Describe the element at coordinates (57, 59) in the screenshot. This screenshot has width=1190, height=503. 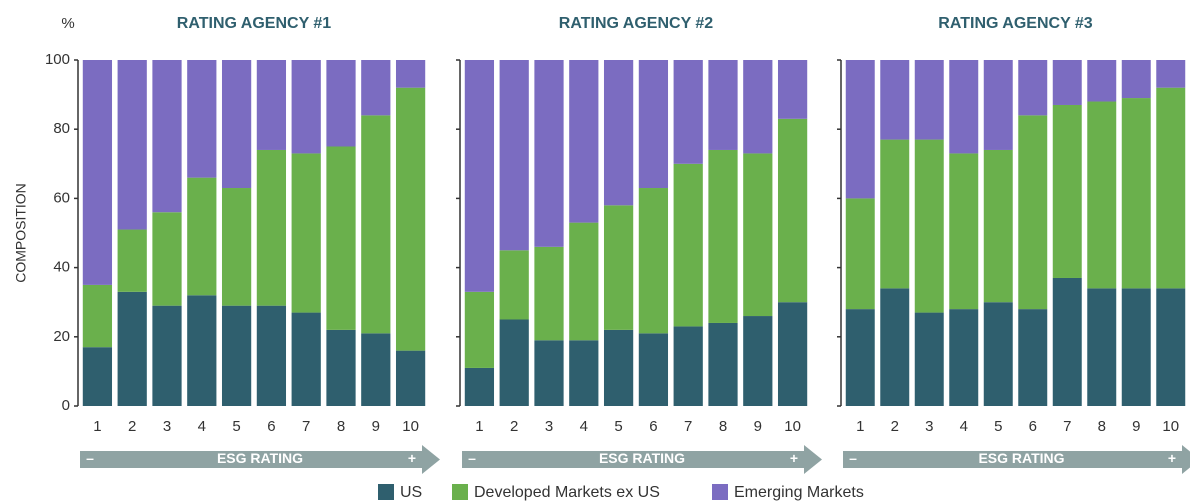
I see `y-tick-label: 100` at that location.